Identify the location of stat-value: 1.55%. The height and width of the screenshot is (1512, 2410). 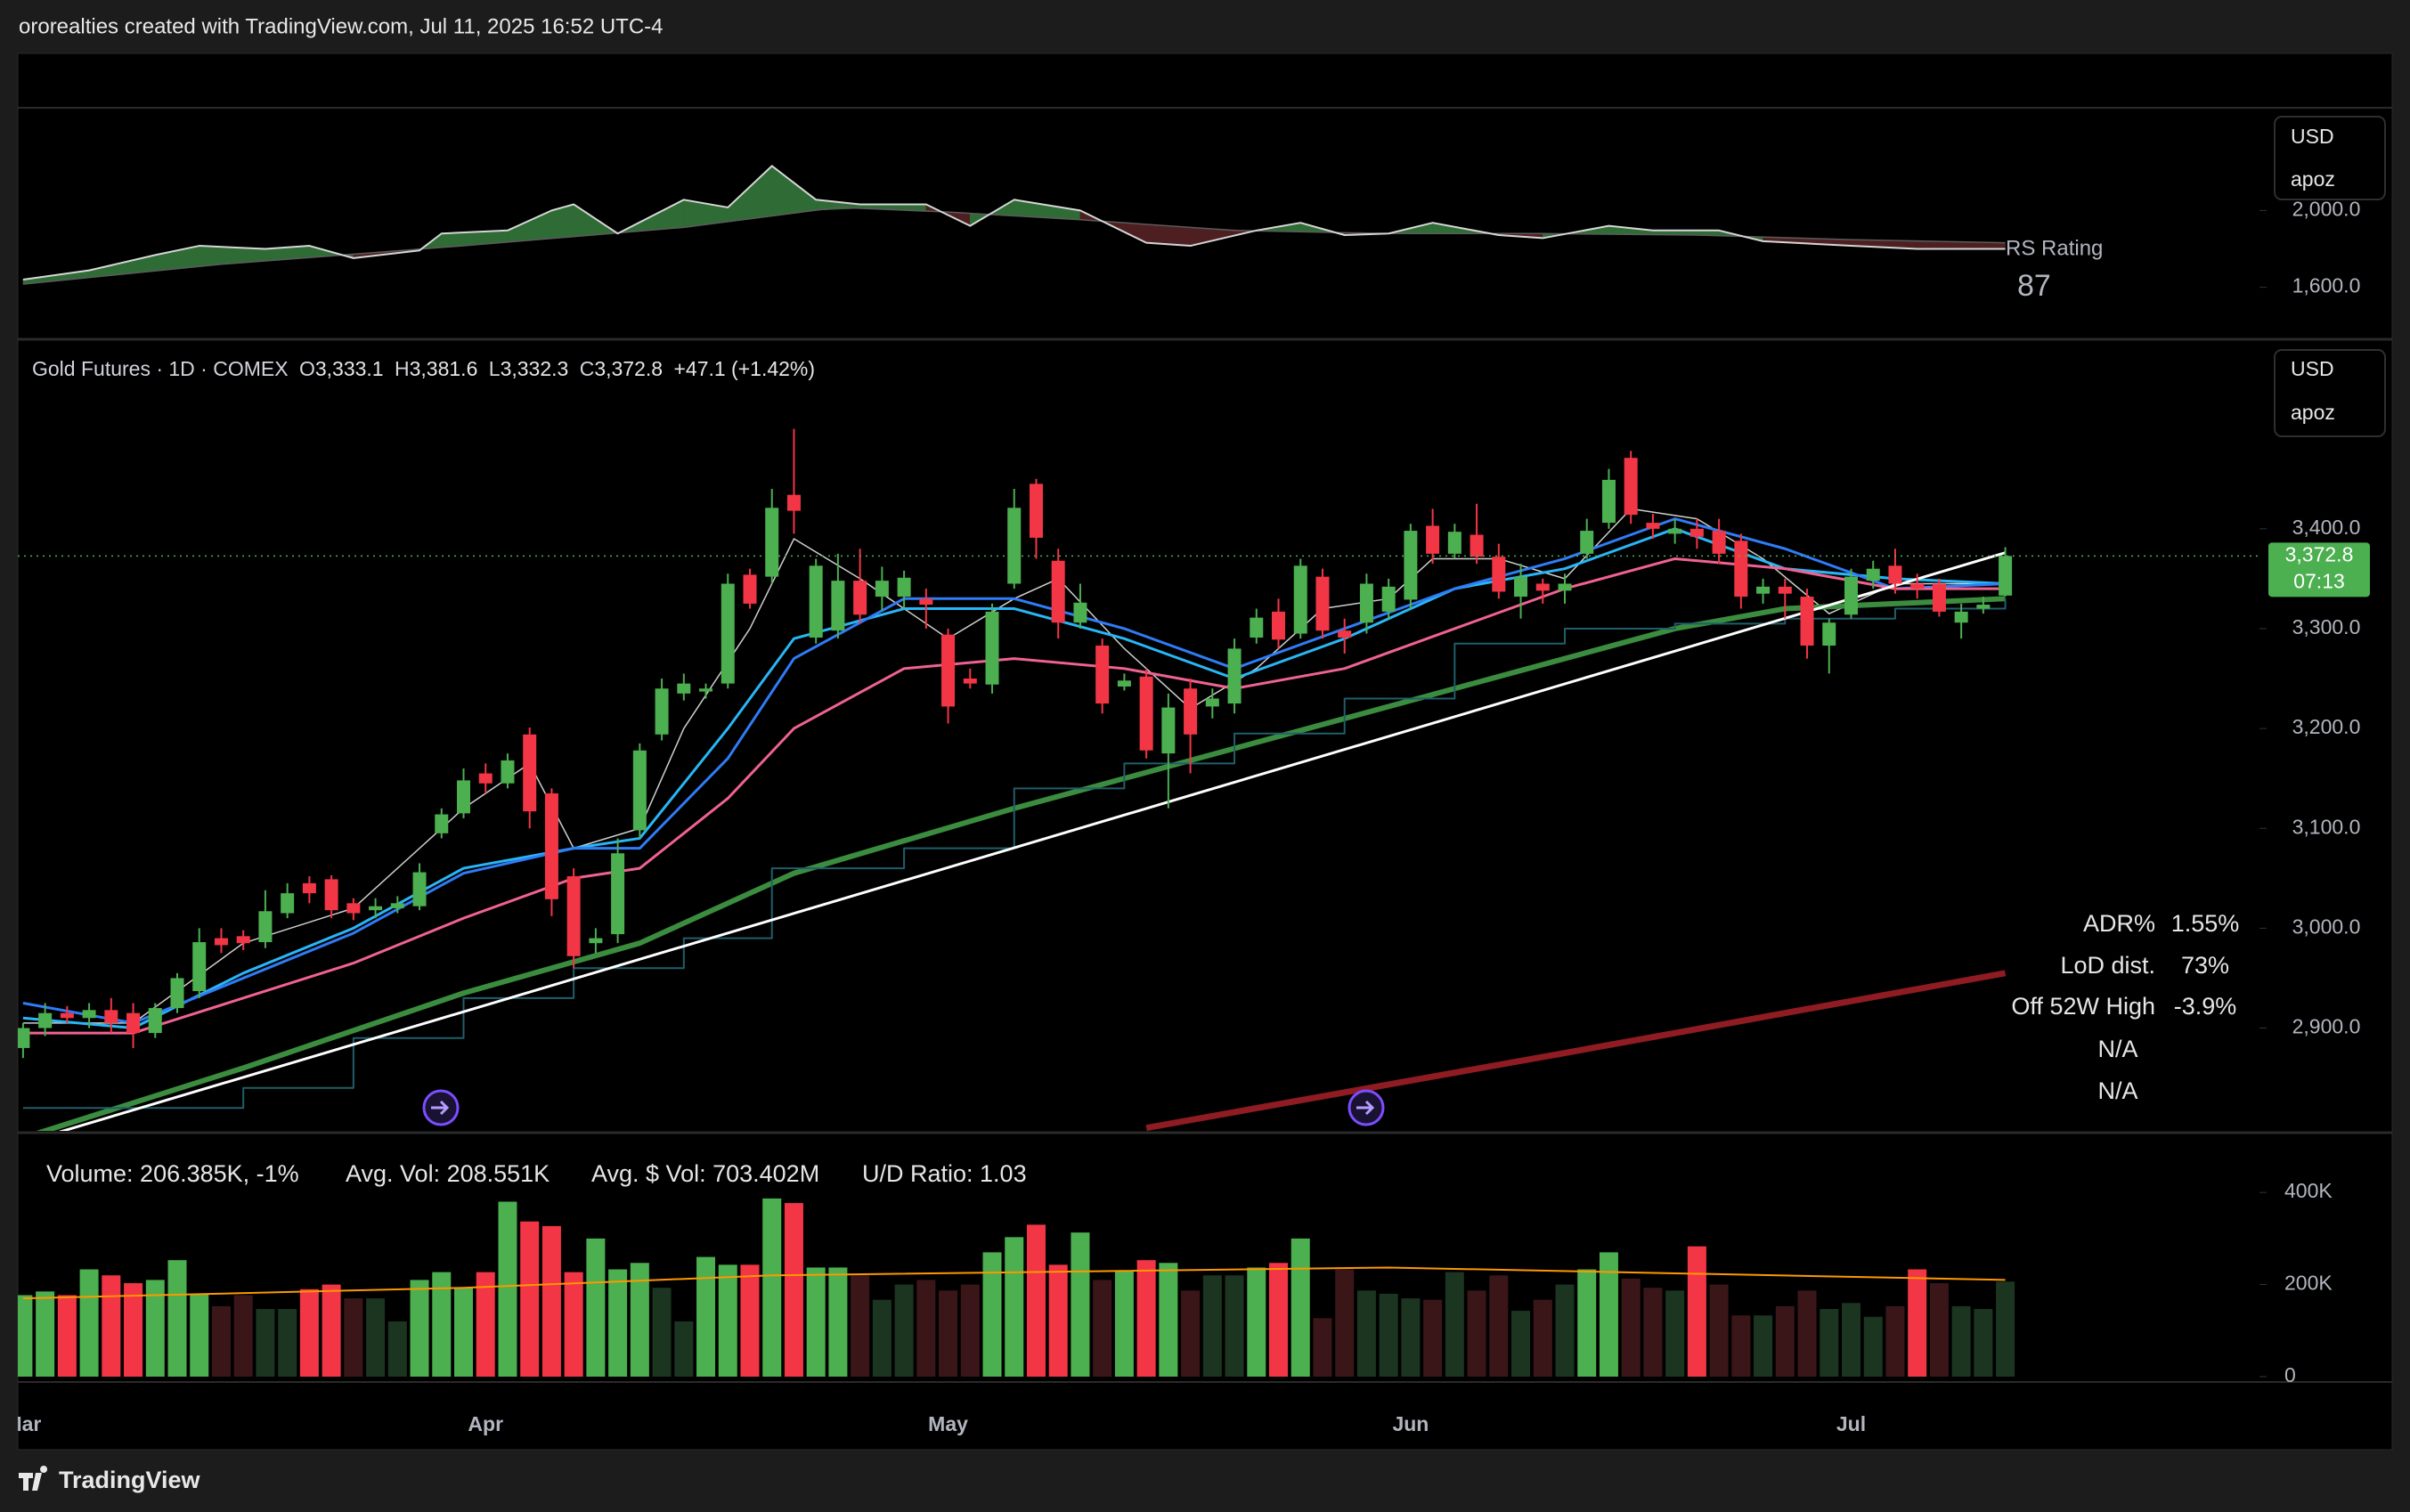
(2205, 923).